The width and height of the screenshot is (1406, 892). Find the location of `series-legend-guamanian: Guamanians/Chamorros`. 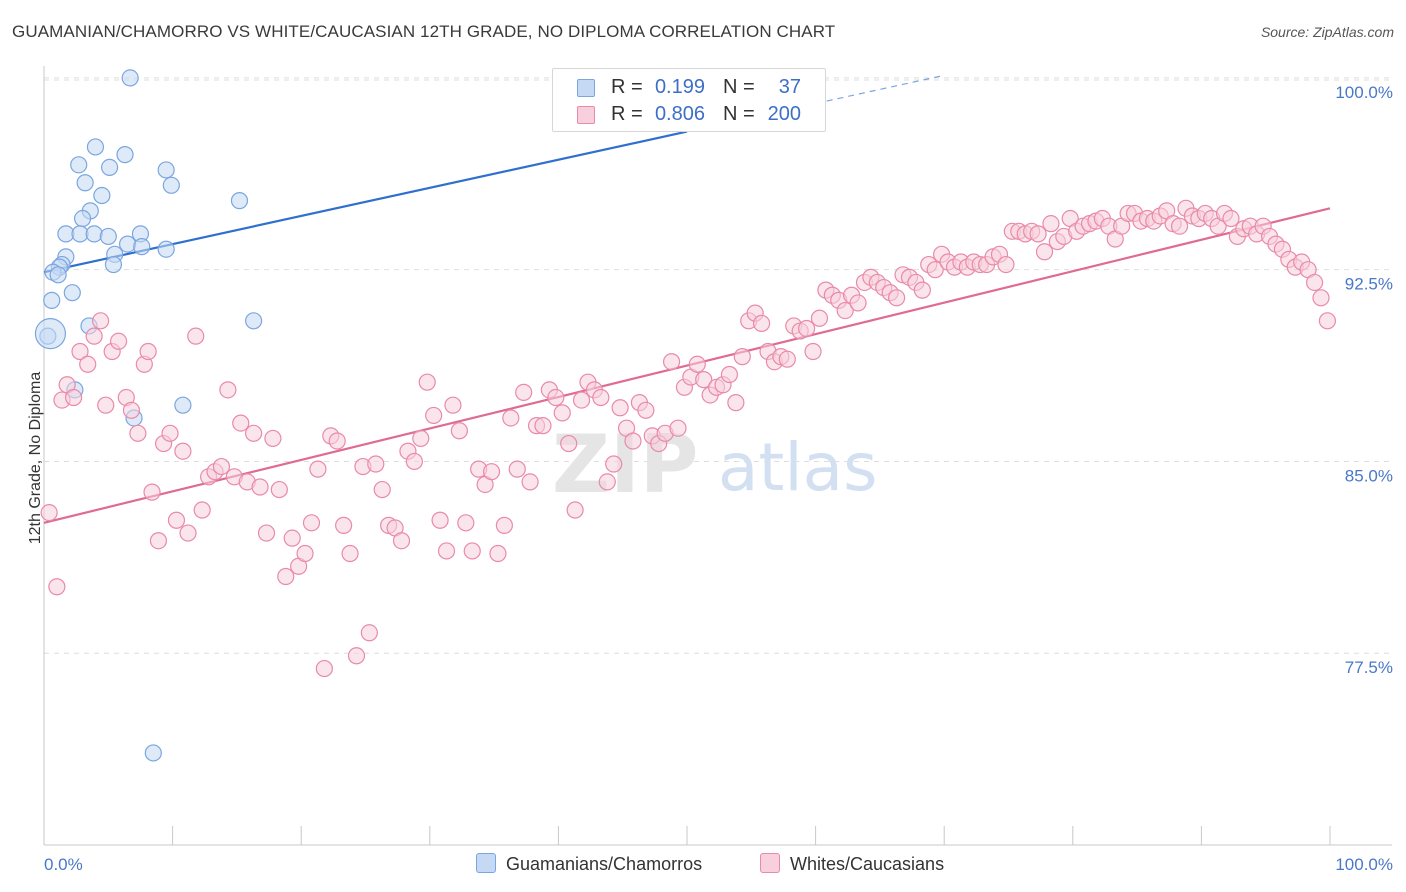

series-legend-guamanian: Guamanians/Chamorros is located at coordinates (589, 864).